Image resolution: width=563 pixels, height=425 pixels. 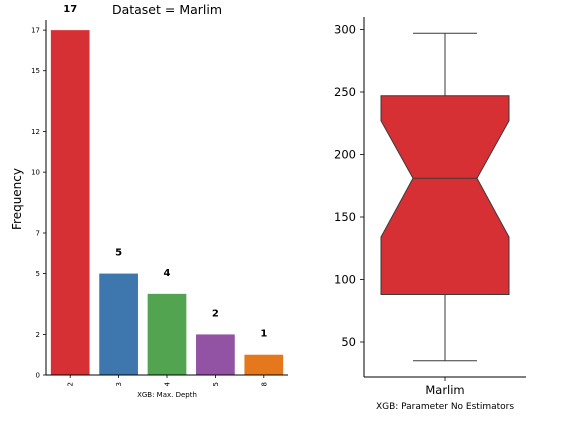 What do you see at coordinates (345, 155) in the screenshot?
I see `right-y-tick-label-200: 200` at bounding box center [345, 155].